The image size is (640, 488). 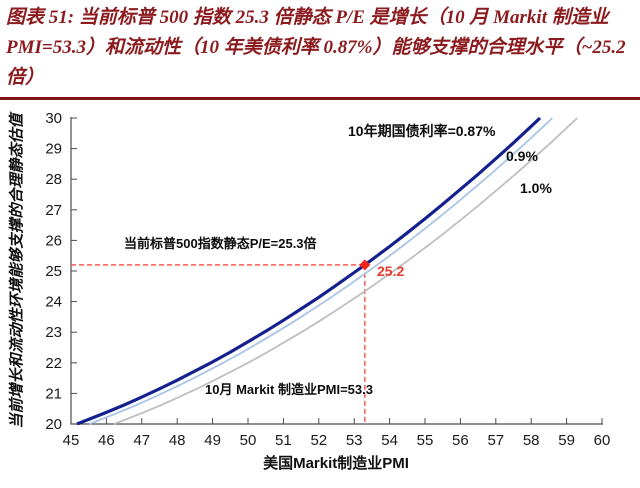 What do you see at coordinates (53, 424) in the screenshot?
I see `y-tick-label: 20` at bounding box center [53, 424].